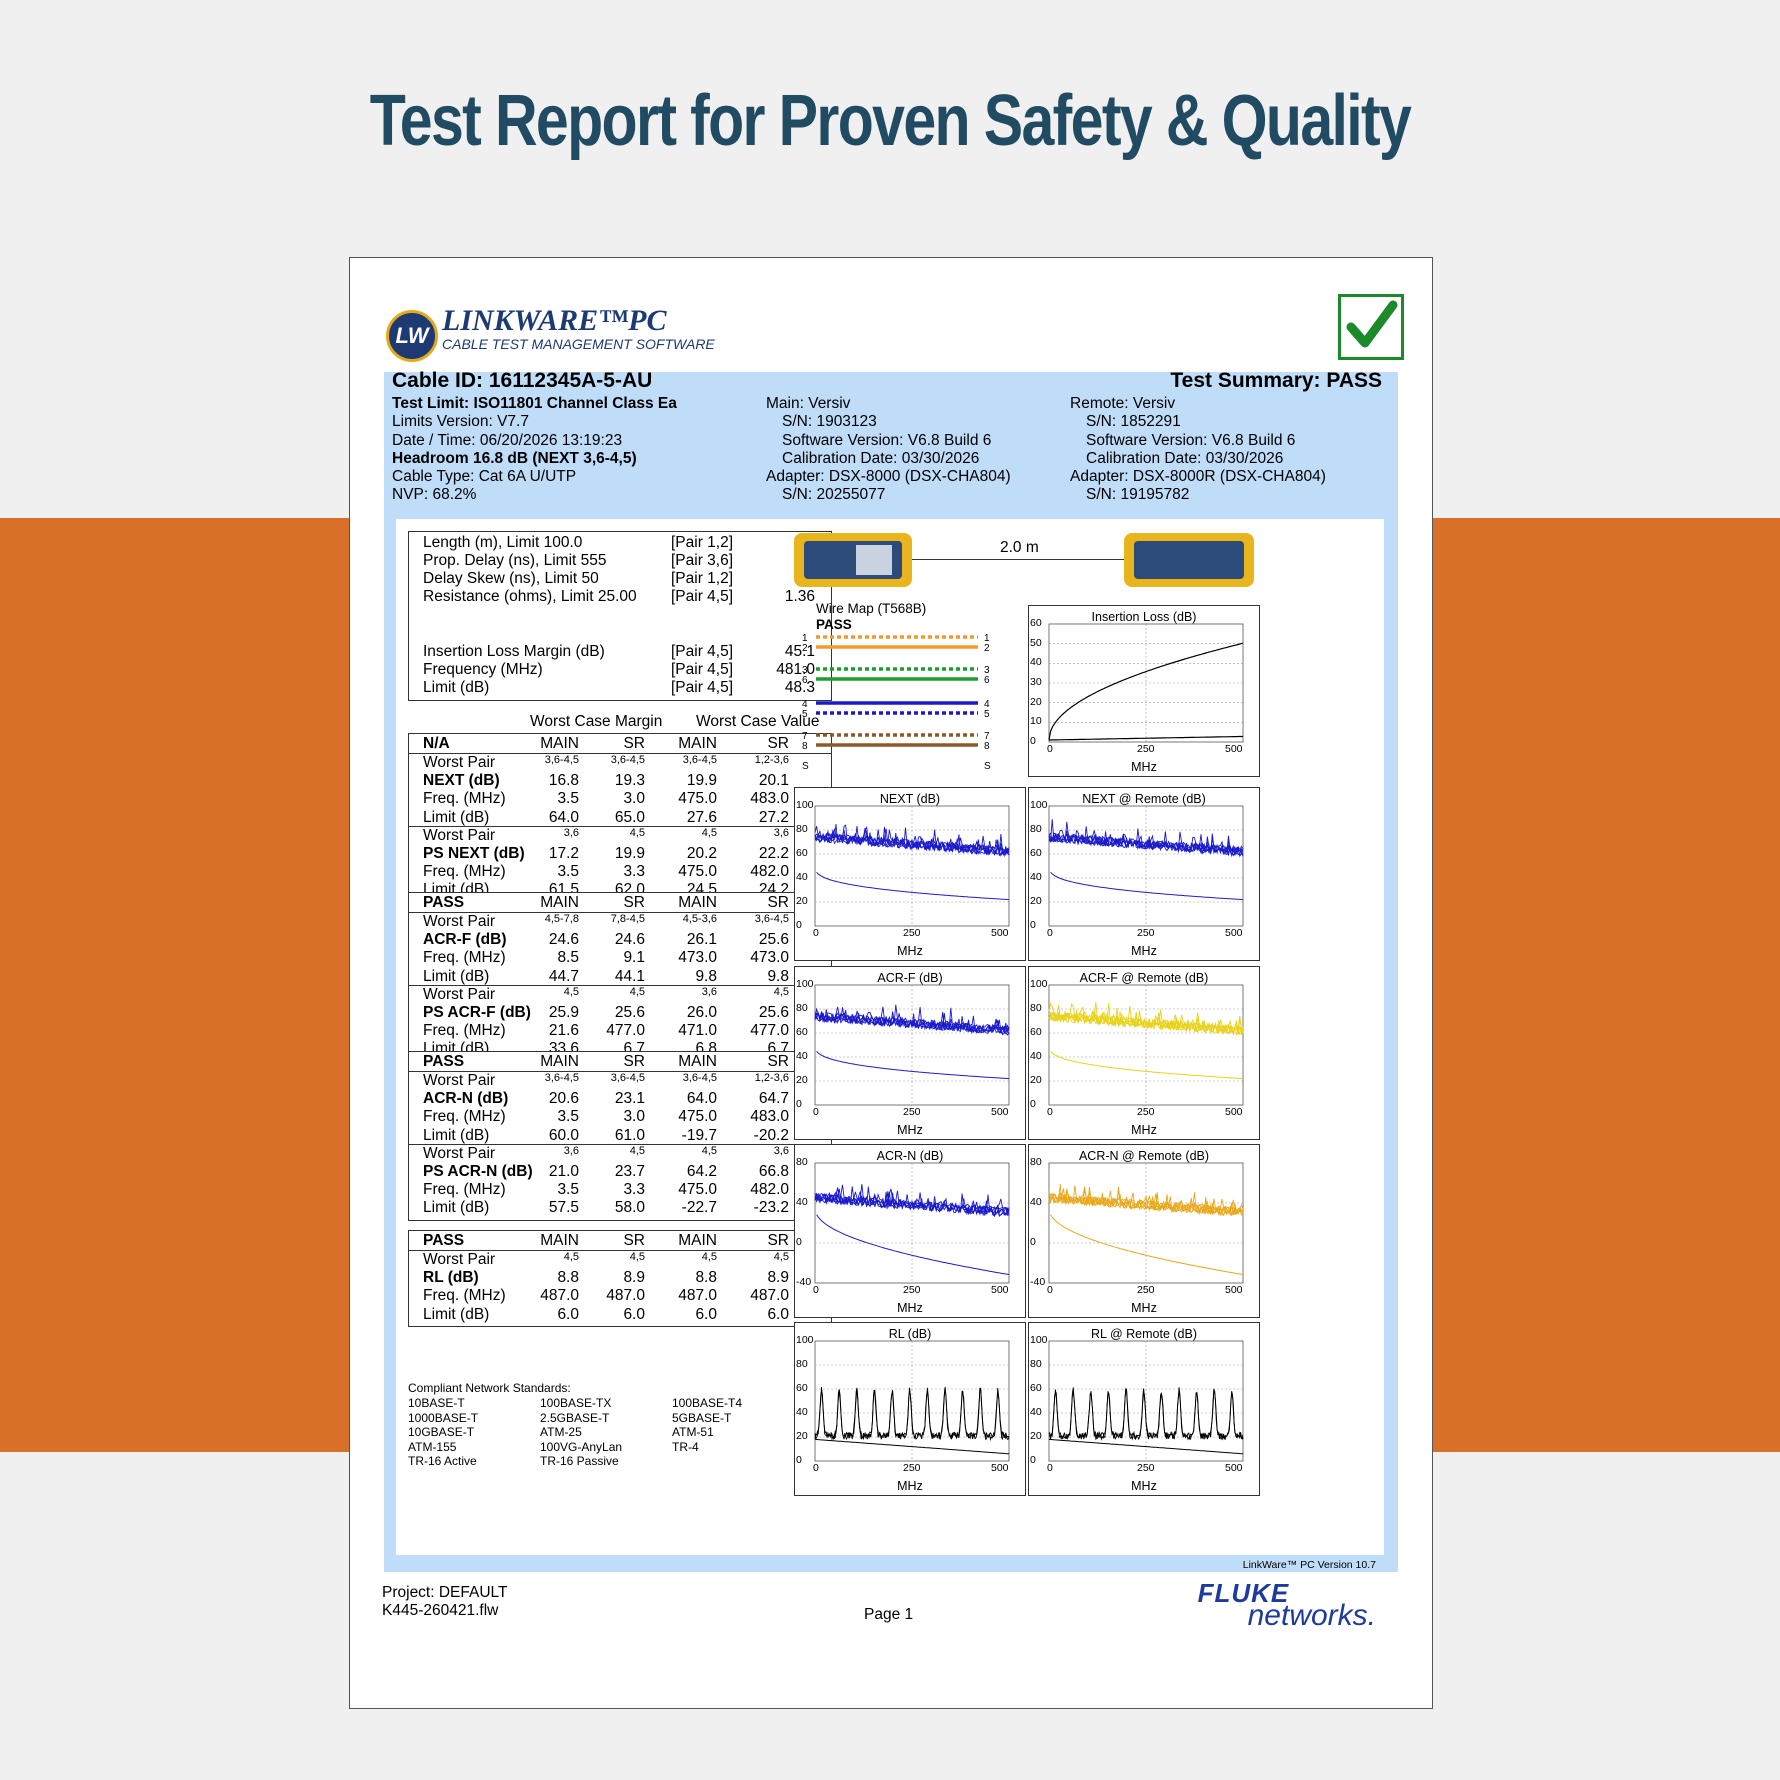  Describe the element at coordinates (799, 1460) in the screenshot. I see `y-tick-label: 0` at that location.